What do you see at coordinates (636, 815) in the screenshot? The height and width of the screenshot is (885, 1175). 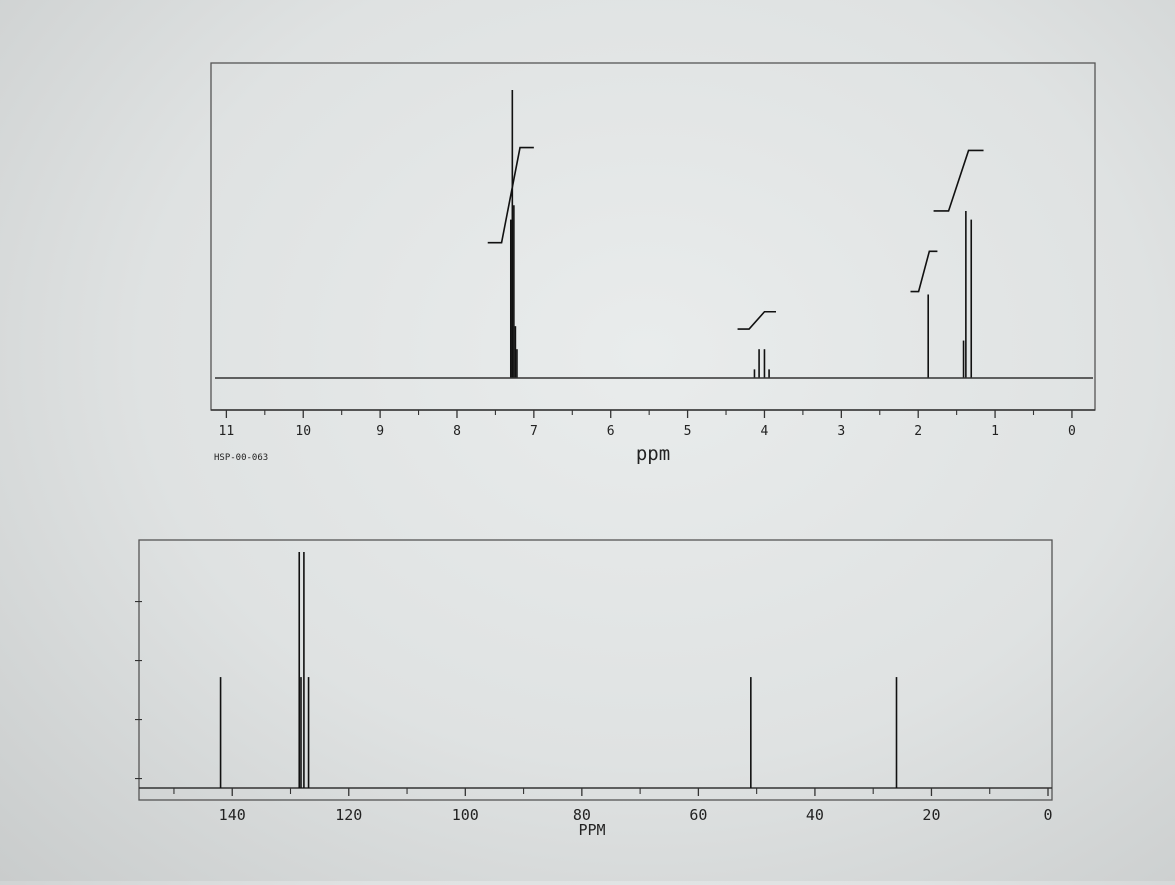 I see `c-nmr-tick-labels: 140 120 100 80 60 40 20 0` at bounding box center [636, 815].